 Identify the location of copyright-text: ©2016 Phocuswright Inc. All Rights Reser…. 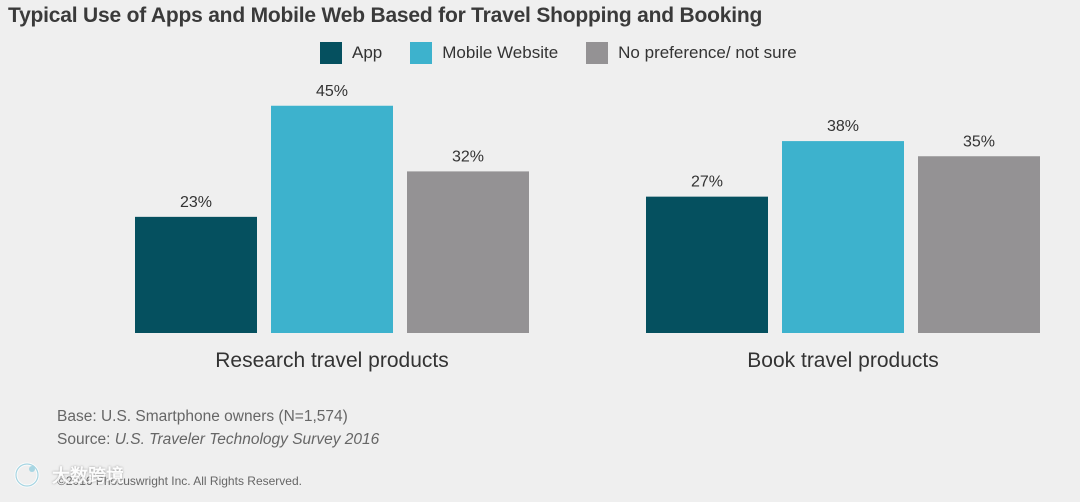
(179, 481).